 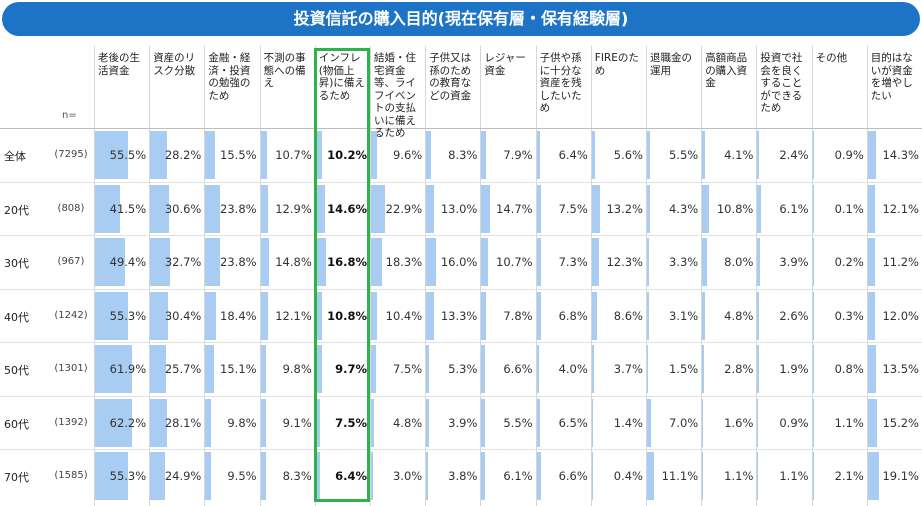 I want to click on row-sample-size: (1242), so click(x=71, y=315).